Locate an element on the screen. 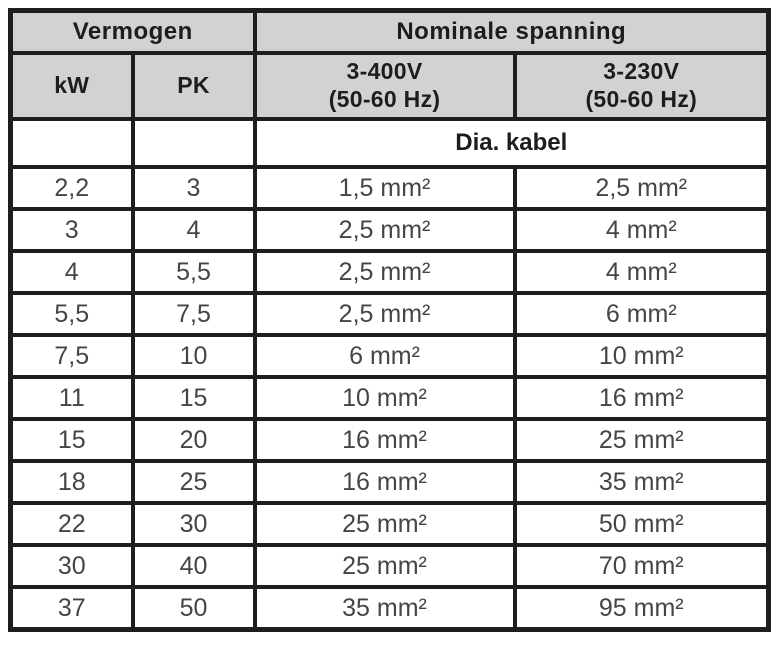 Image resolution: width=774 pixels, height=649 pixels. table-row: 3 4 2,5 mm² 4 mm² is located at coordinates (389, 230).